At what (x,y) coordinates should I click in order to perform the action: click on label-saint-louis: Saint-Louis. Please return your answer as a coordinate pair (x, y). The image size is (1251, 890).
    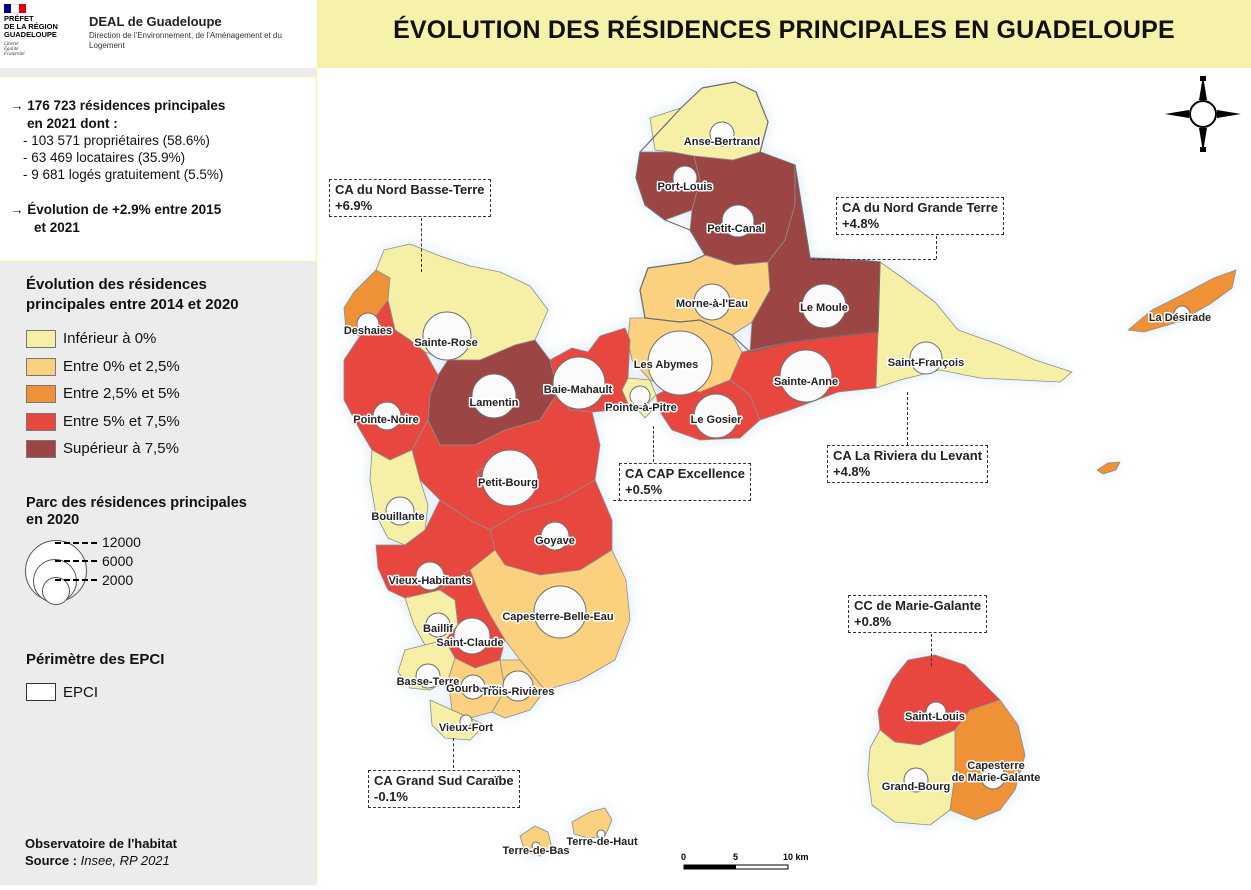
    Looking at the image, I should click on (935, 717).